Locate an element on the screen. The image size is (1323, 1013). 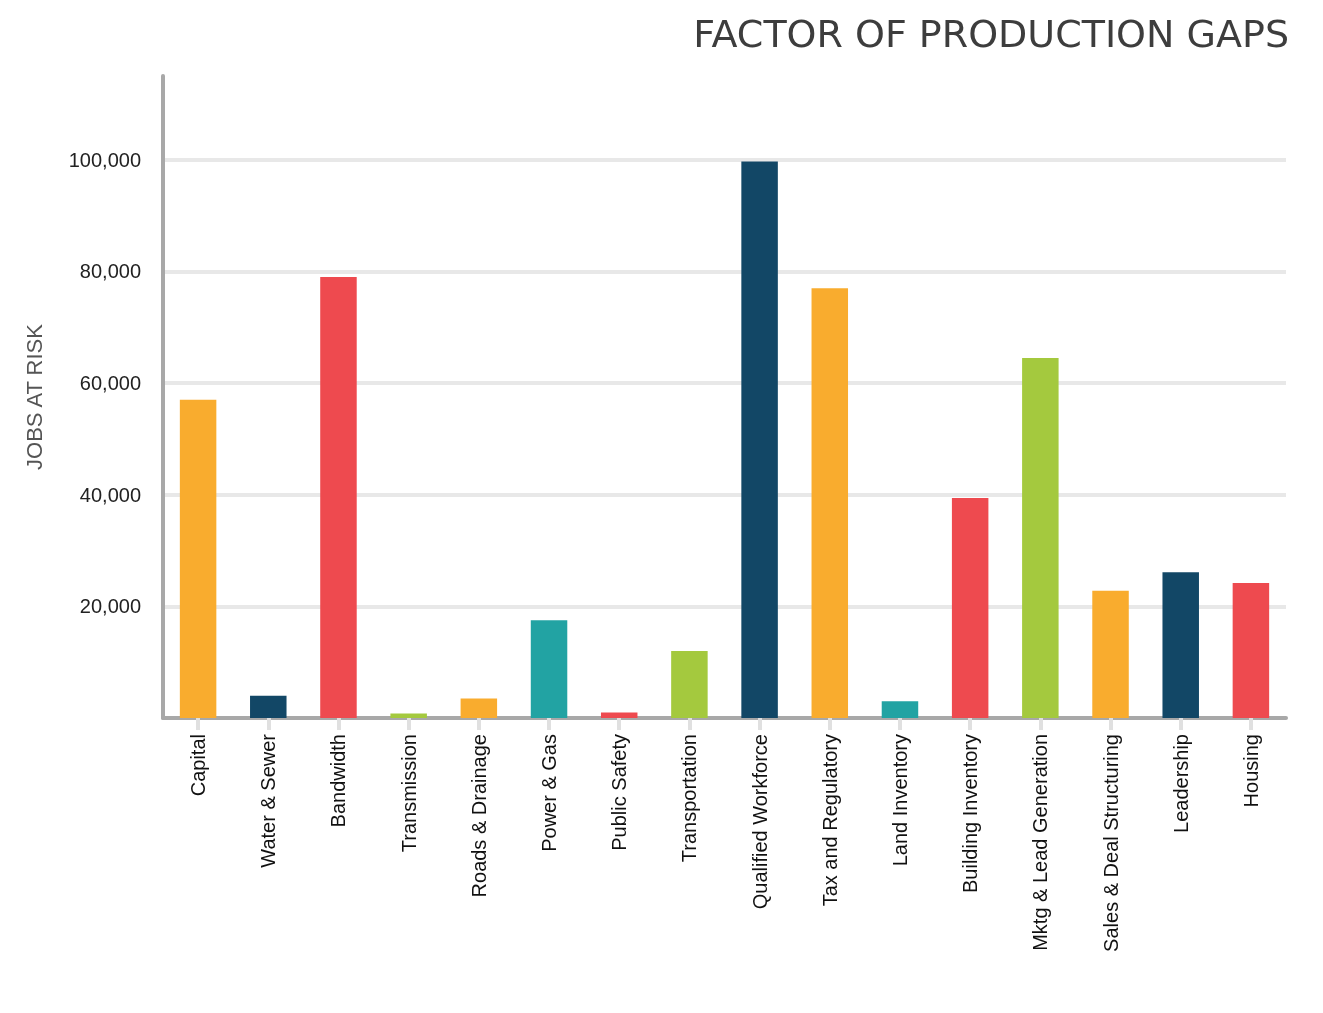
x-tick-label: Sales & Deal Structuring is located at coordinates (1110, 843).